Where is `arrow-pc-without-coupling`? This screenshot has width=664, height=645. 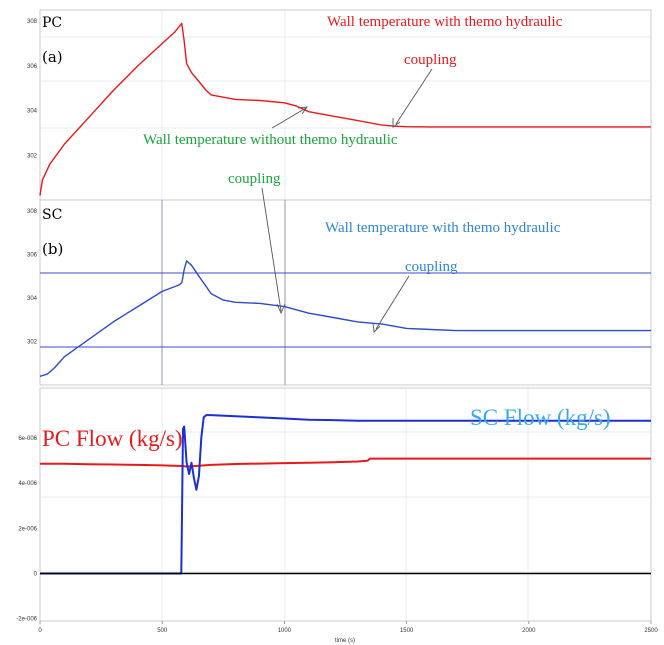
arrow-pc-without-coupling is located at coordinates (289, 117).